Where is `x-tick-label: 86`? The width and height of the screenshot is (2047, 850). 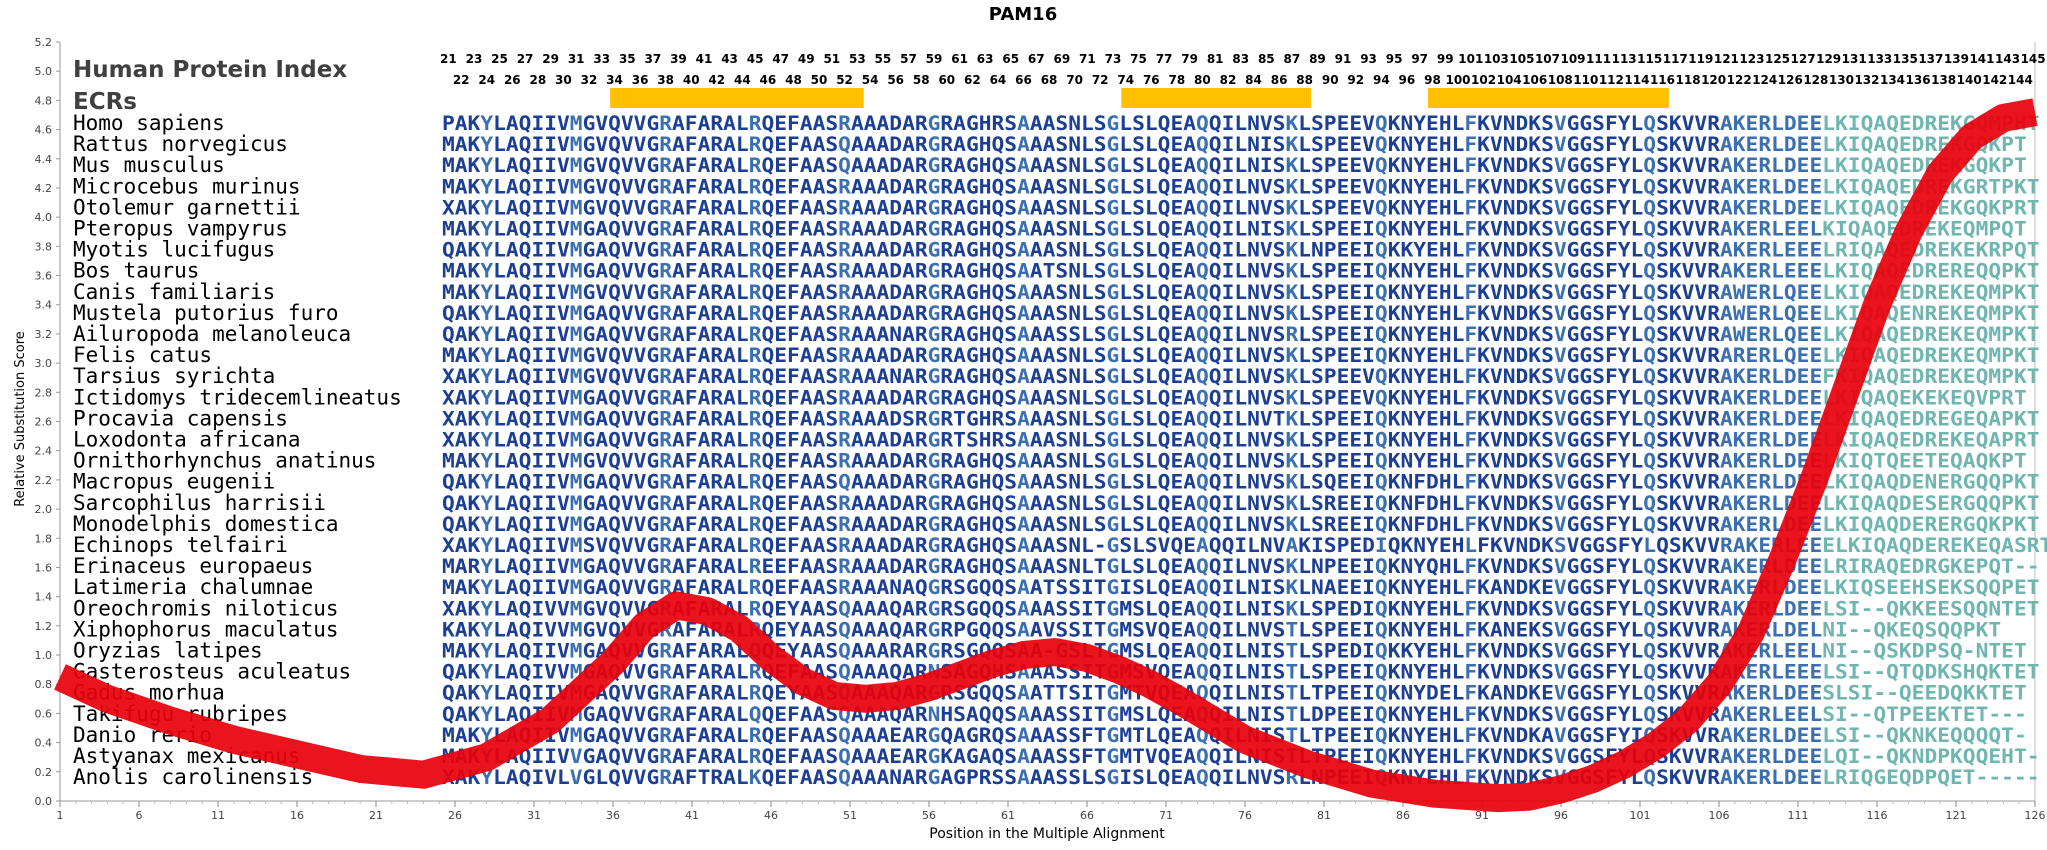 x-tick-label: 86 is located at coordinates (1403, 815).